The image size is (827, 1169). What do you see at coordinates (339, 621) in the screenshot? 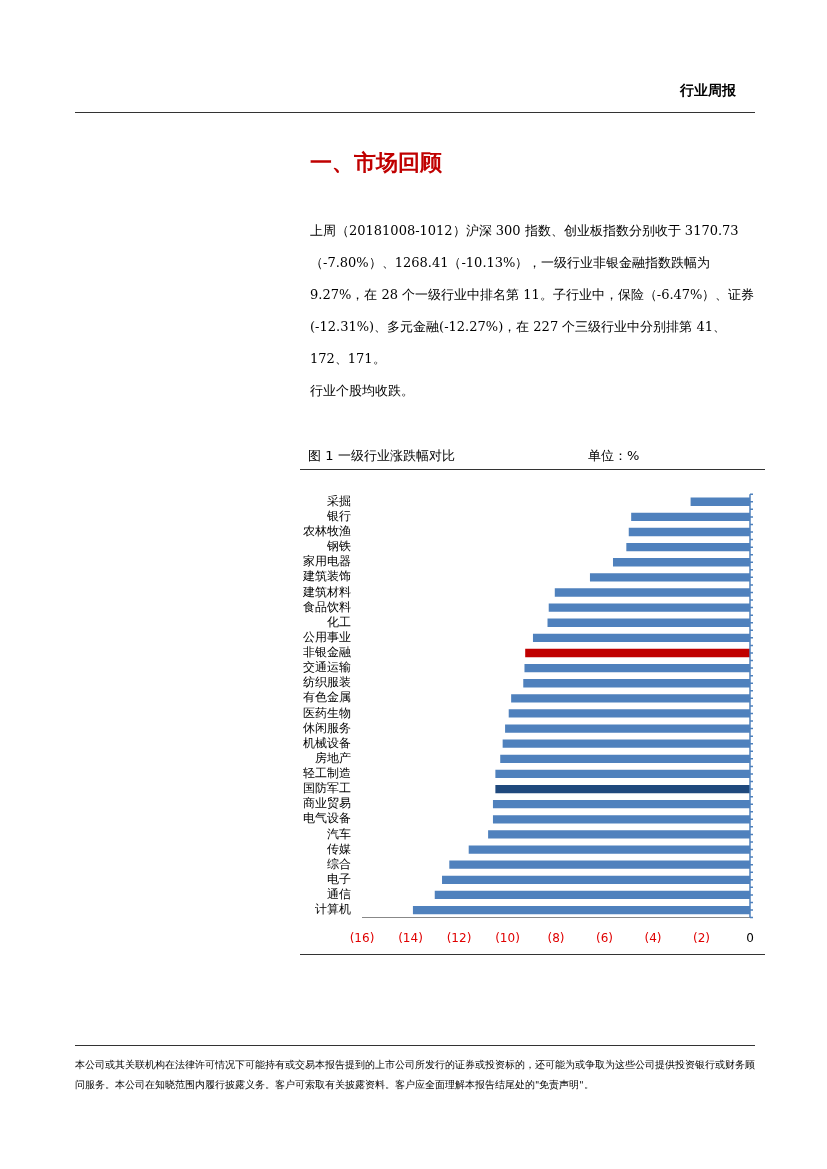
I see `y-tick-label: 化工` at bounding box center [339, 621].